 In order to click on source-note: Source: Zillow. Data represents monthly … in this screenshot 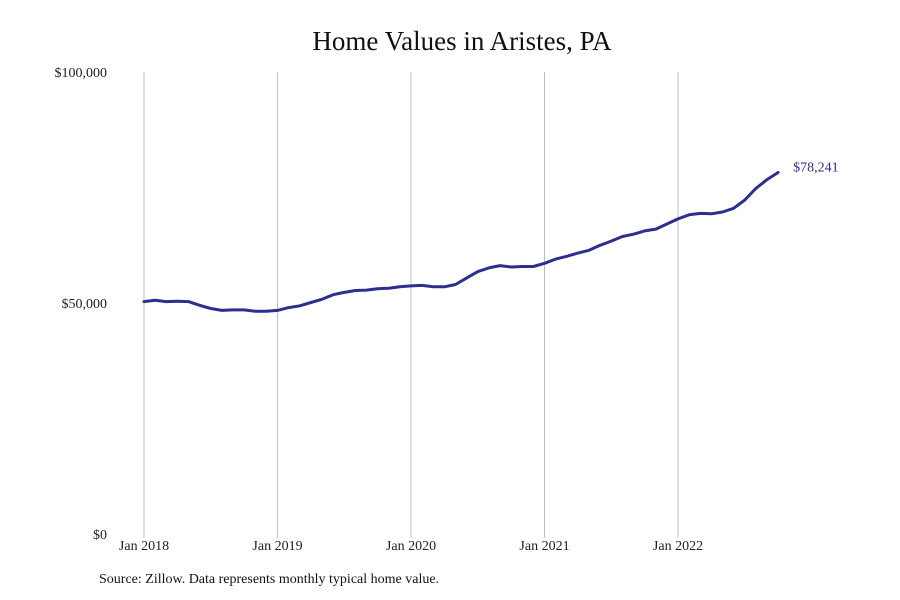, I will do `click(269, 579)`.